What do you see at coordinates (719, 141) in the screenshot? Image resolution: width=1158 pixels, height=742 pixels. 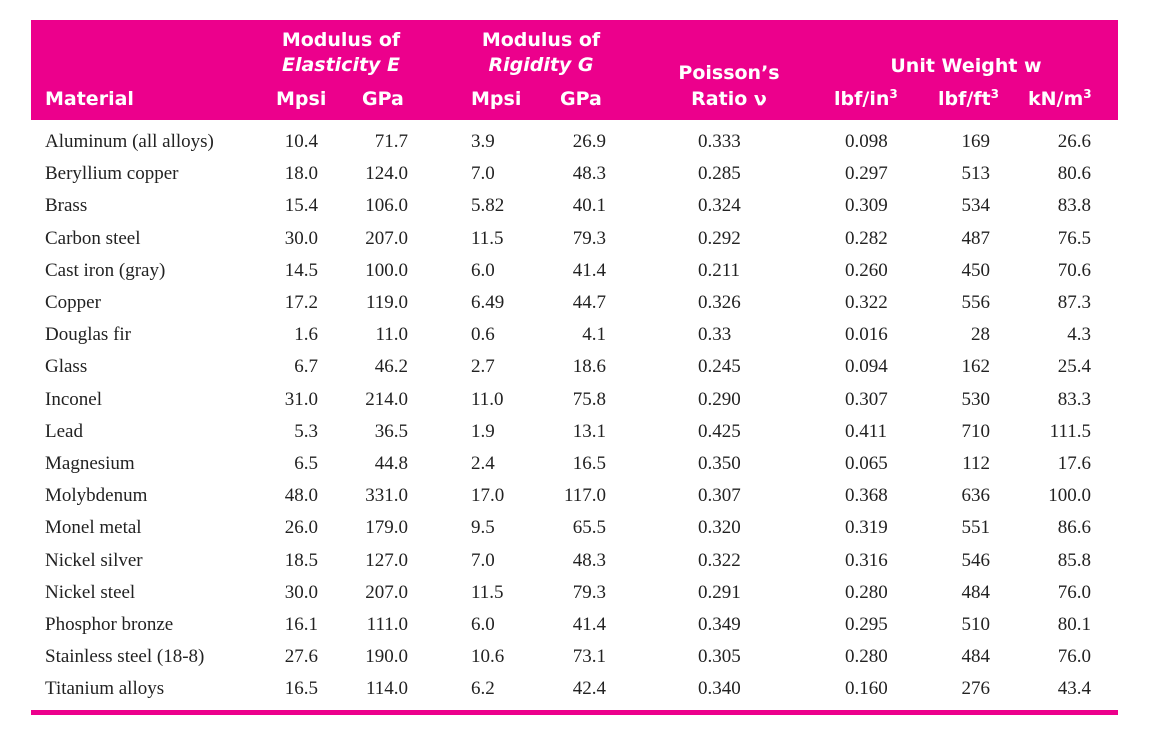 I see `cell-poisson: 0.333` at bounding box center [719, 141].